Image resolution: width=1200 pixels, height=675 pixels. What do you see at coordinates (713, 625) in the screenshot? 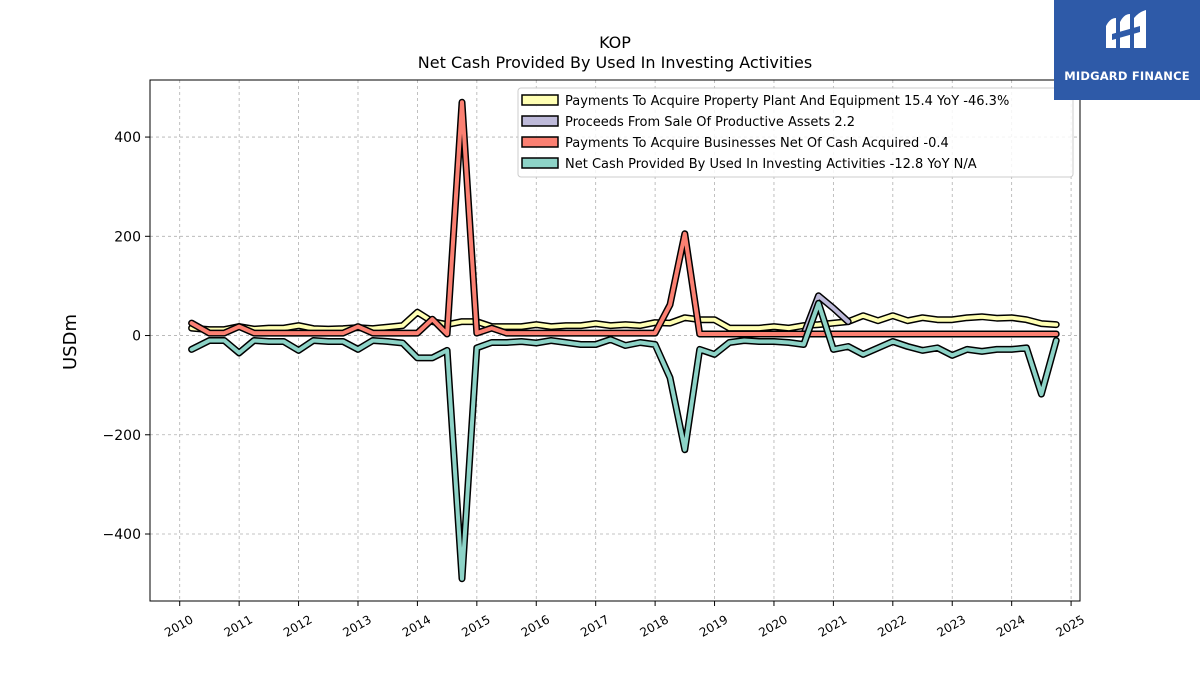
I see `x-tick-label: 2019` at bounding box center [713, 625].